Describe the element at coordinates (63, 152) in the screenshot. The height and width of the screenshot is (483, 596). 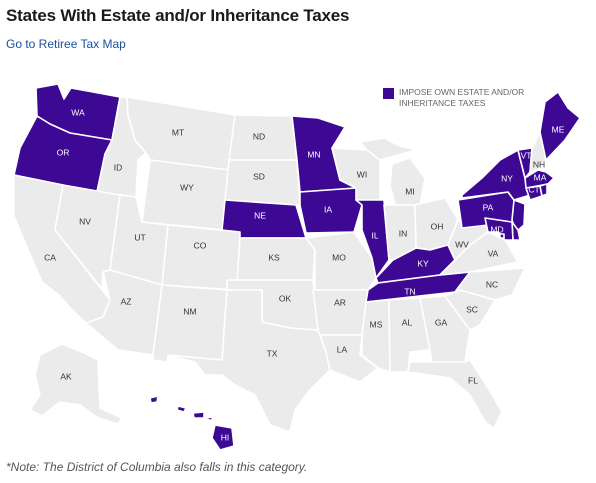
I see `state-label-or: OR` at that location.